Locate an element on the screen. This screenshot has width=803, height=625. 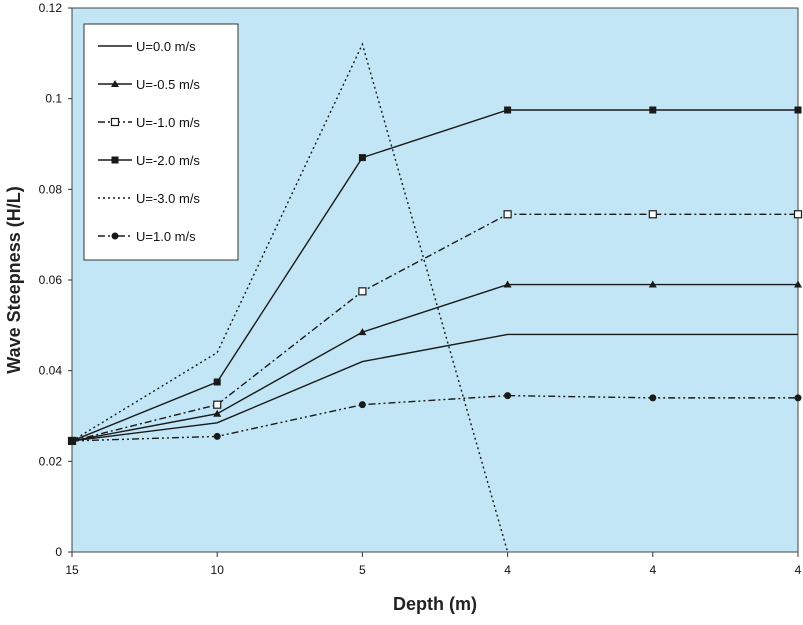
legend-label: U=-1.0 m/s is located at coordinates (168, 122).